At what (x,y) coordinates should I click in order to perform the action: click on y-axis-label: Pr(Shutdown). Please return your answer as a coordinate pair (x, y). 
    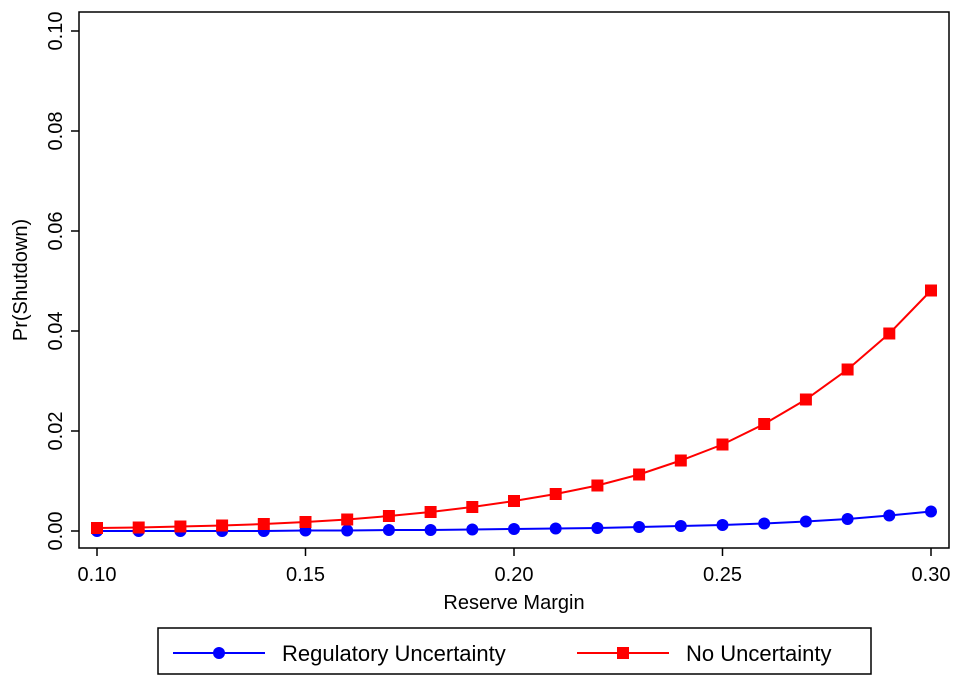
    Looking at the image, I should click on (21, 280).